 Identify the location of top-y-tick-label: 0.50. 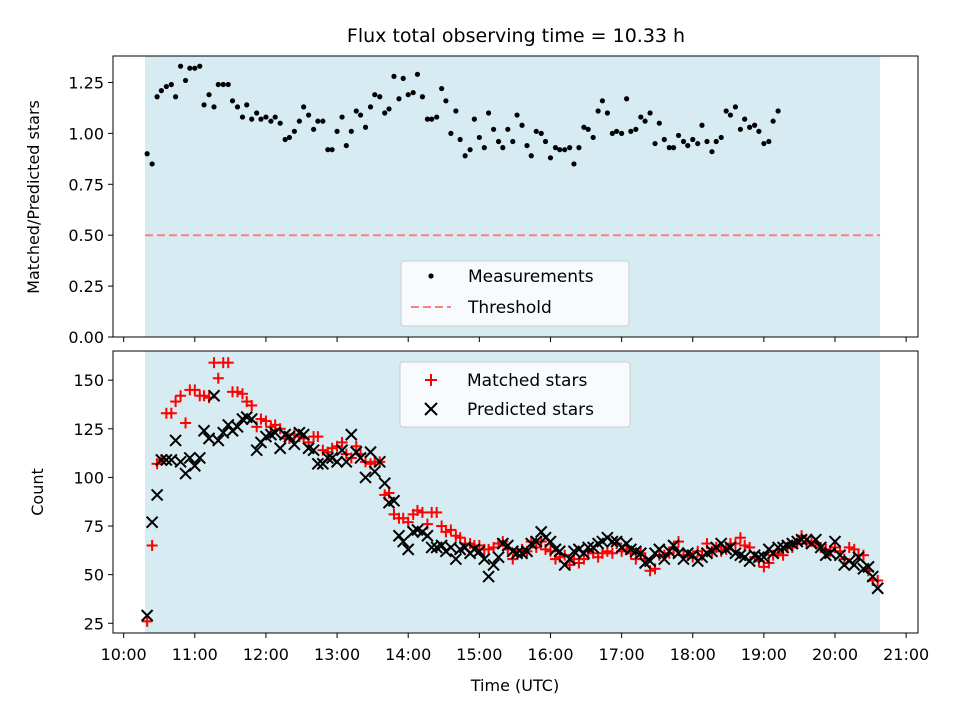
(86, 235).